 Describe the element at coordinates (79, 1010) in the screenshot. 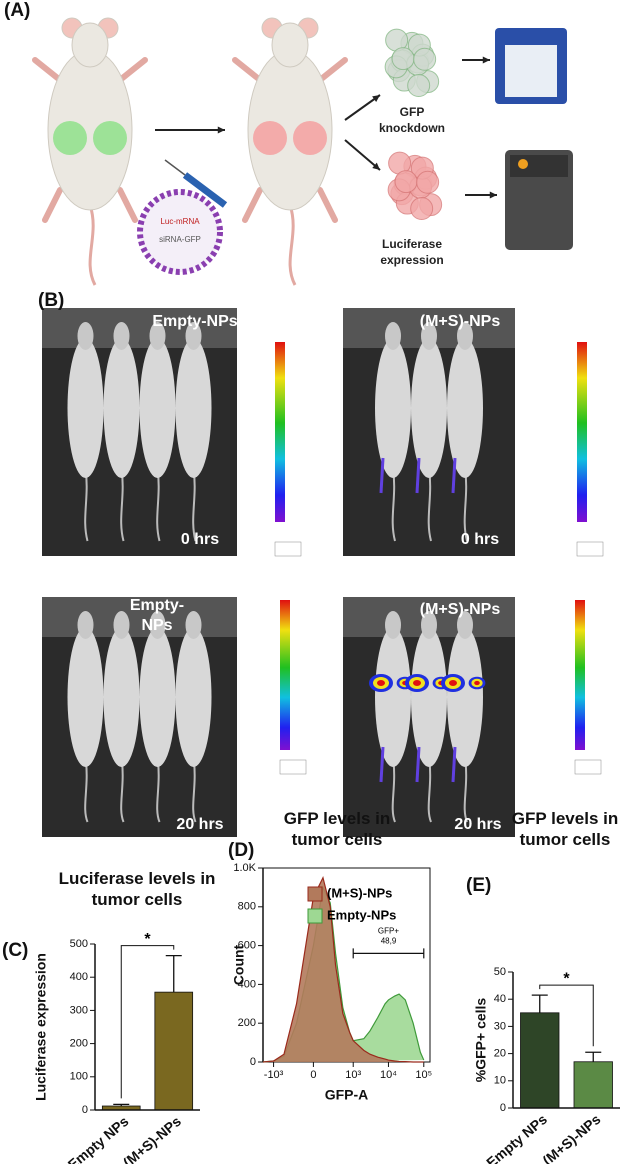

I see `y-tick-label: 300` at that location.